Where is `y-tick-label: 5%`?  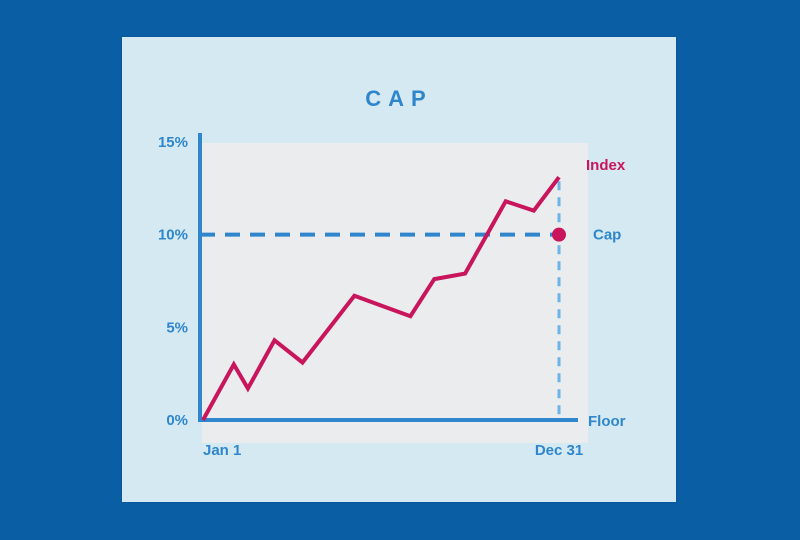
y-tick-label: 5% is located at coordinates (177, 327).